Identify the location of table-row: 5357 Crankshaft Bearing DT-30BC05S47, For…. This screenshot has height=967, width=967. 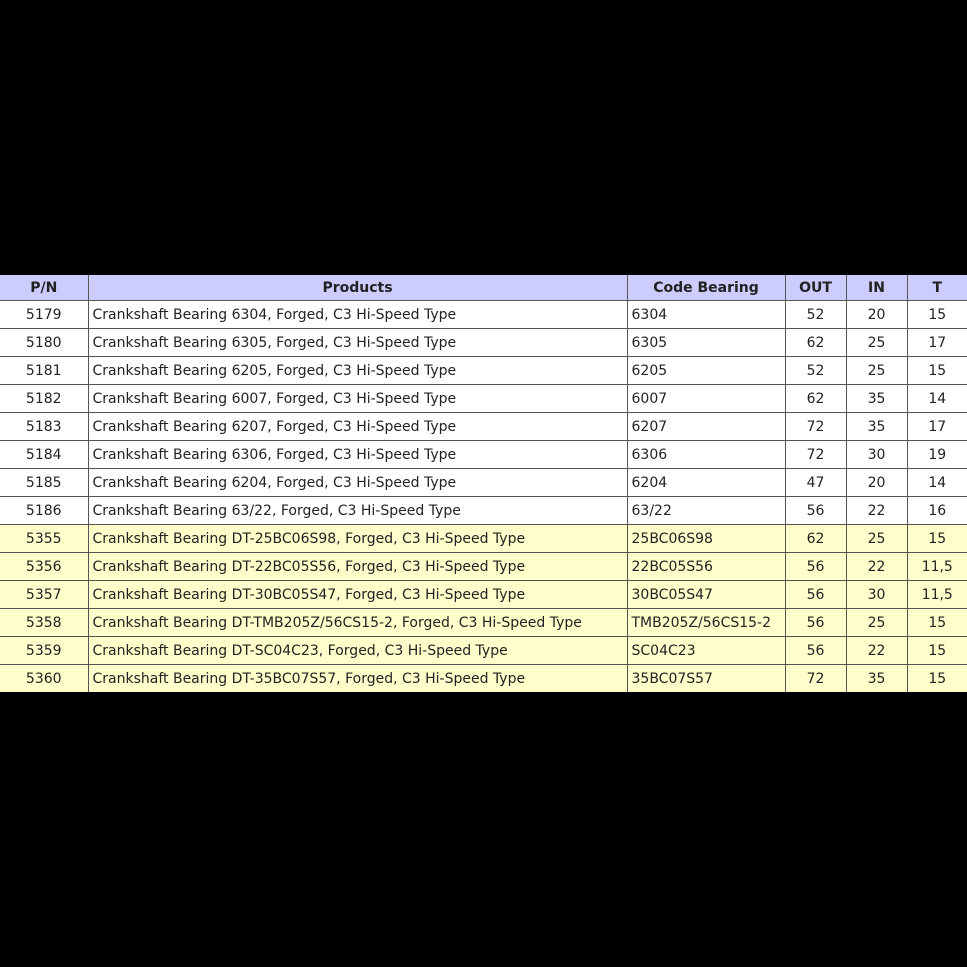
(483, 594).